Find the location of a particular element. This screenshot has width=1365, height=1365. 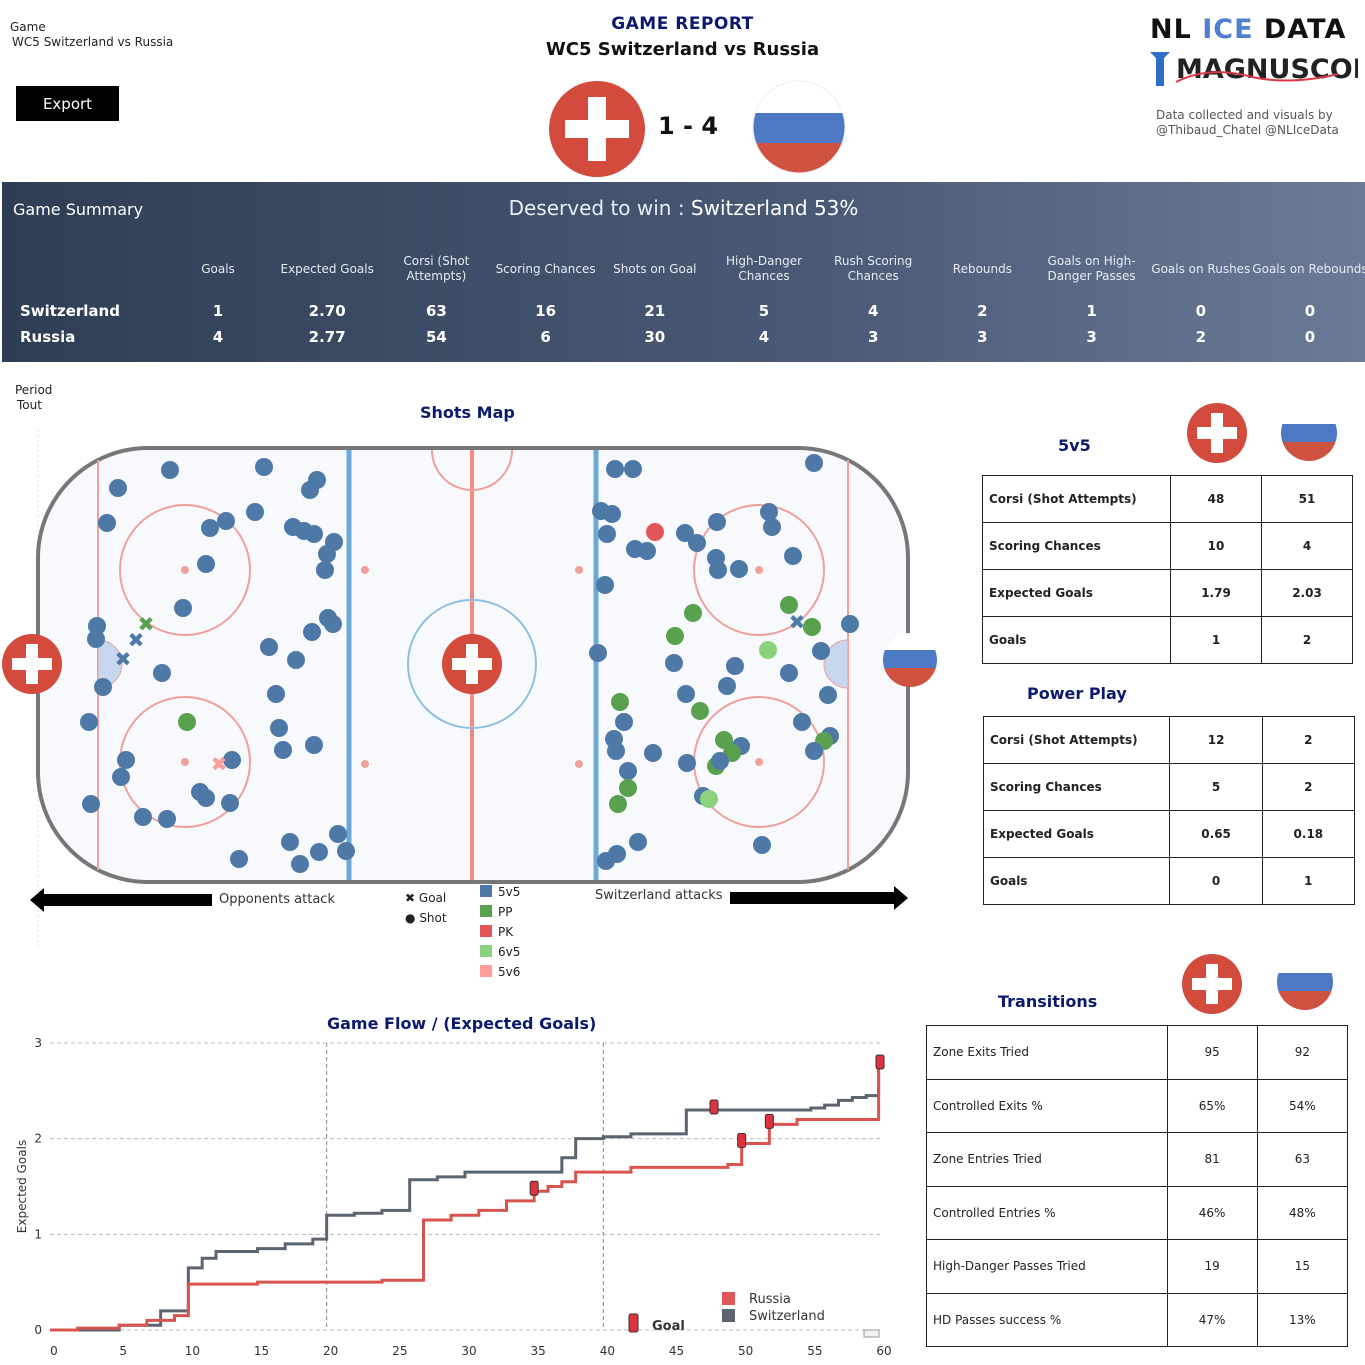

x-tick-label: 55 is located at coordinates (814, 1351).